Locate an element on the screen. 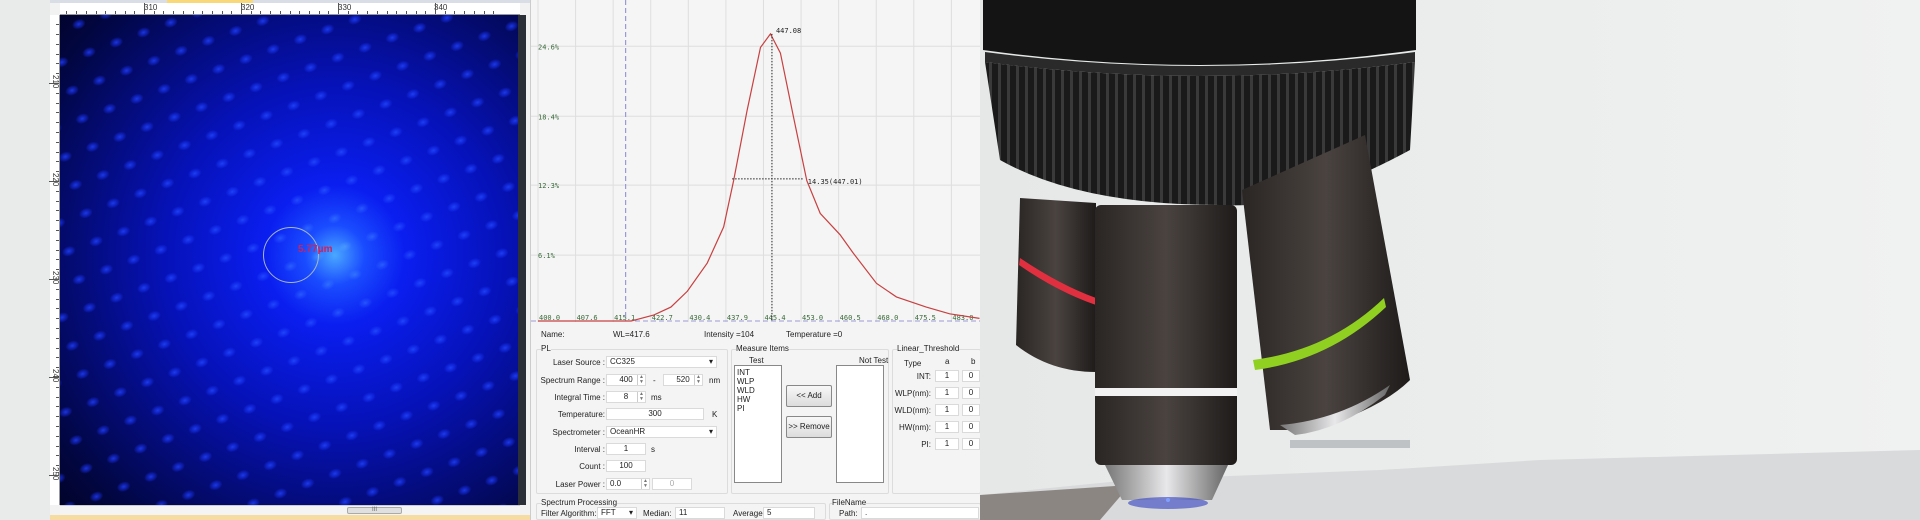  y-tick-label: 24.6% is located at coordinates (549, 47).